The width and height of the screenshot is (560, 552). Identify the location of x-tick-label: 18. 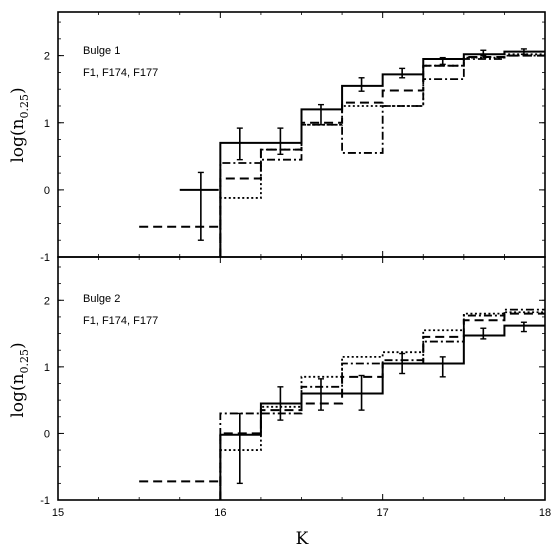
(545, 513).